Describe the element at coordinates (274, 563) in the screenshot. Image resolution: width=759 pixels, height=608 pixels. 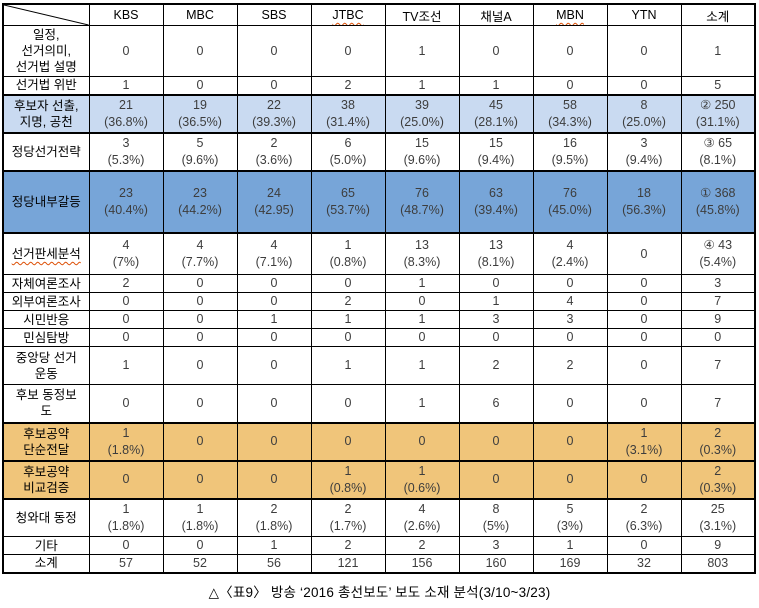
I see `cell-SBS: 56` at that location.